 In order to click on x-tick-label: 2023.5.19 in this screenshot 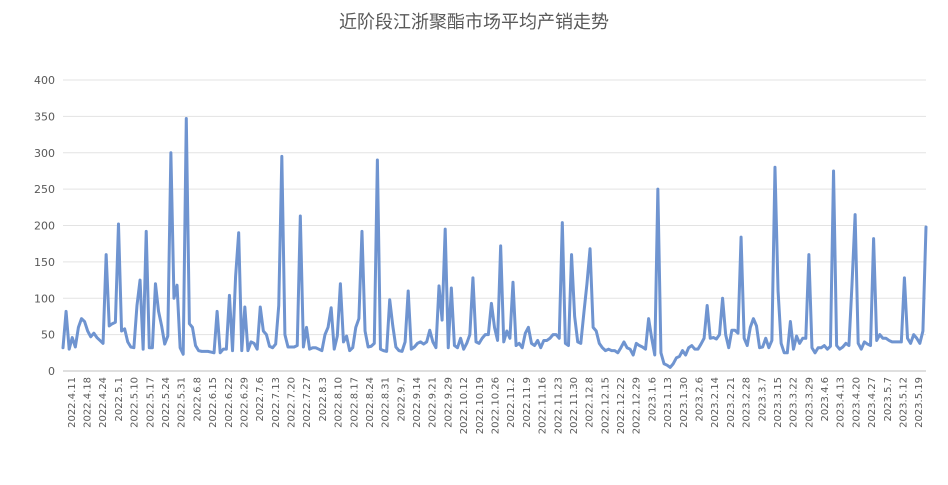, I will do `click(919, 402)`.